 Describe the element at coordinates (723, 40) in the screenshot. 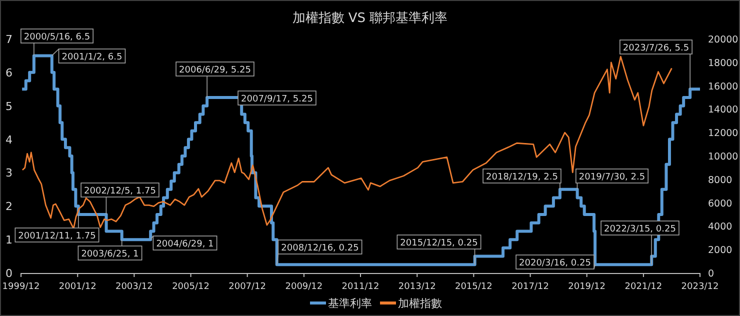

I see `y2-tick-label: 20000` at that location.